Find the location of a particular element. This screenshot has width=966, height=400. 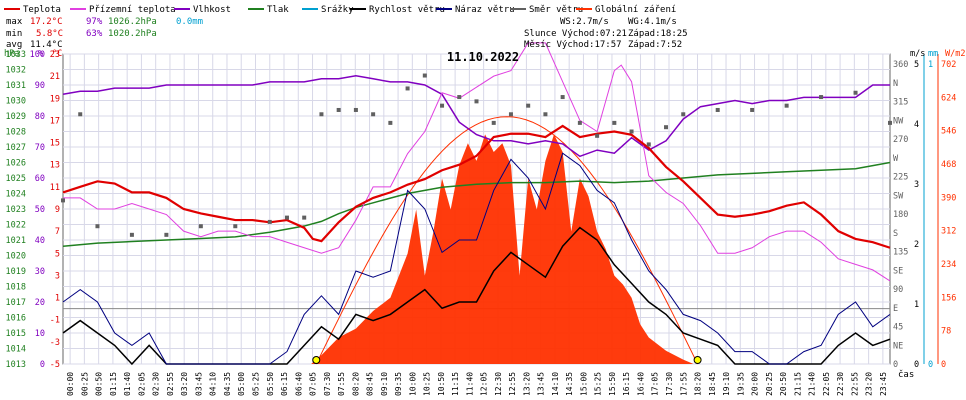

pct-tick-label: 20 is located at coordinates (40, 303).